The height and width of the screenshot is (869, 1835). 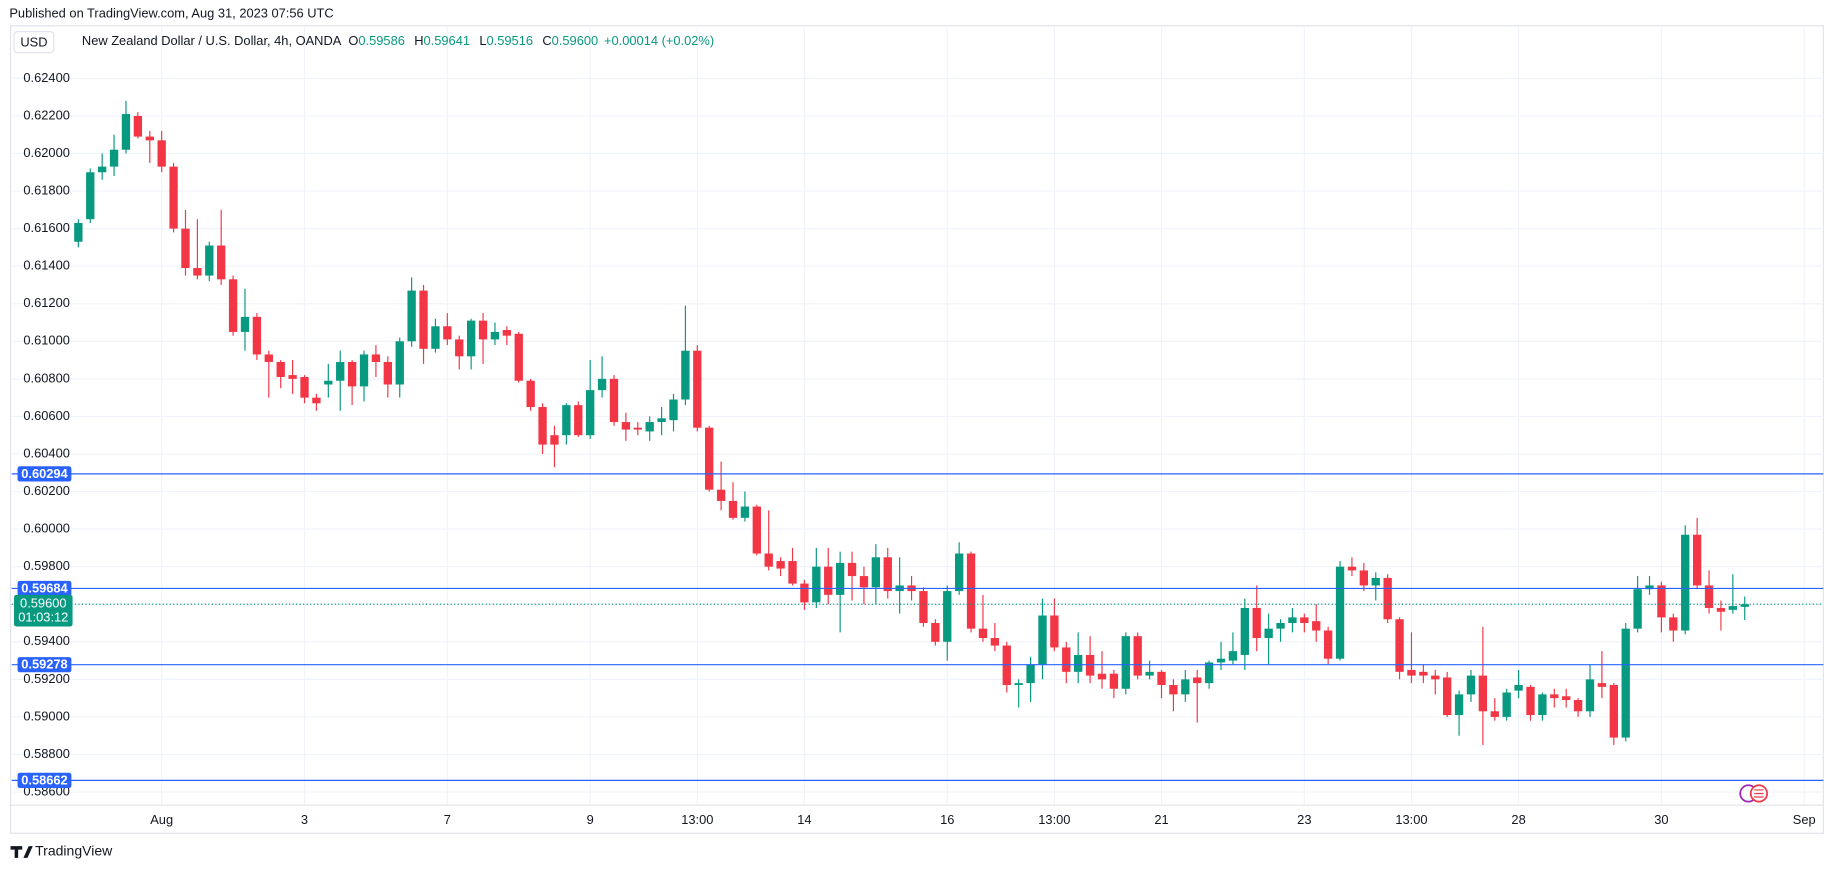 I want to click on y-tick-label: 0.60000, so click(x=46, y=528).